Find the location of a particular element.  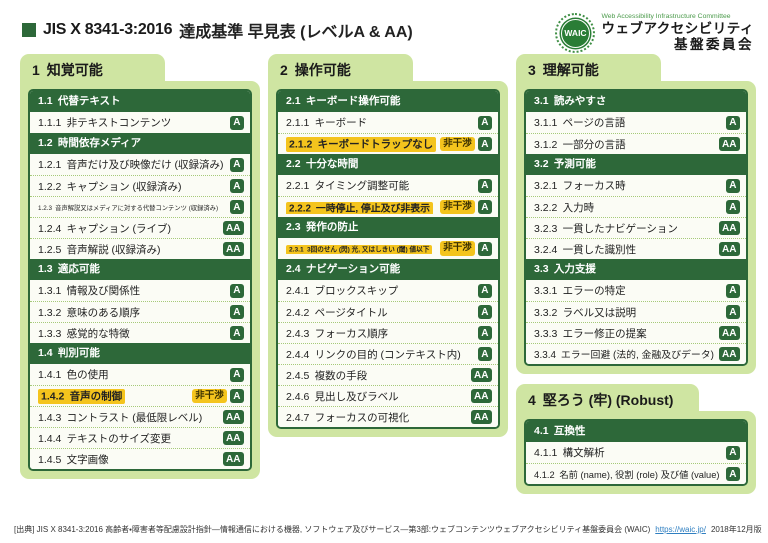

criterion-label: 1.4.3 コントラスト (最低限レベル) is located at coordinates (128, 417).